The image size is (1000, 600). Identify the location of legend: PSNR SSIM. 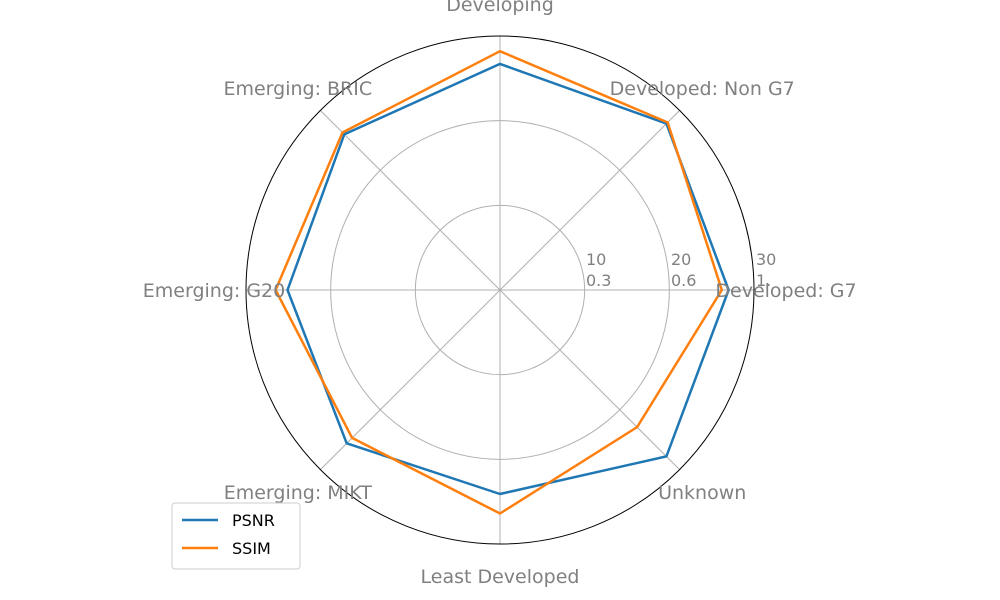
(236, 536).